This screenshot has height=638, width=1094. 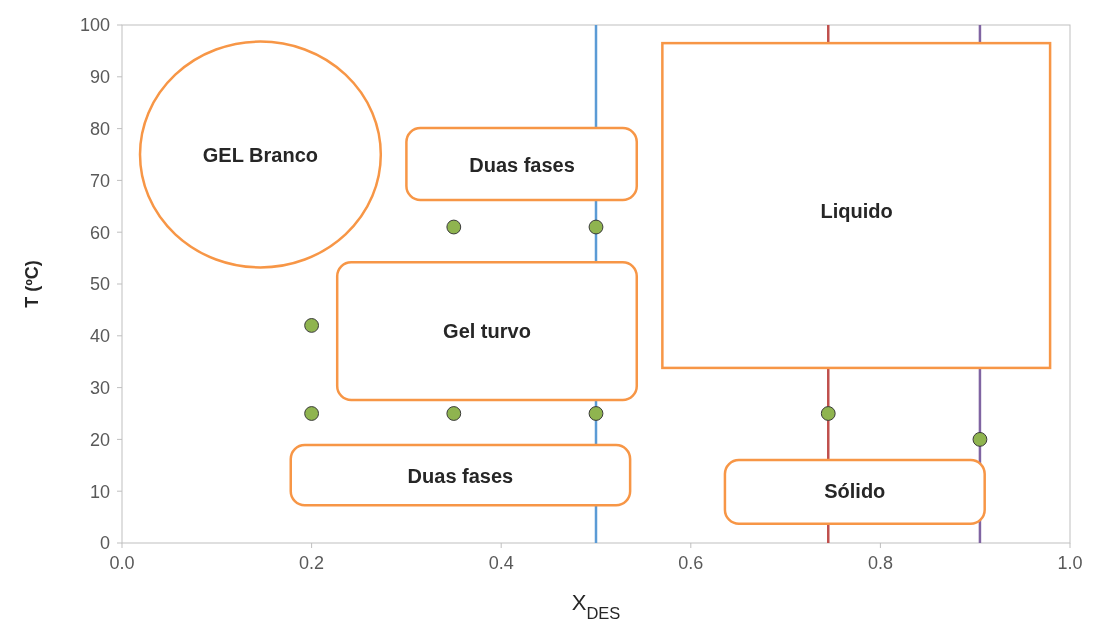 What do you see at coordinates (99, 439) in the screenshot?
I see `y-tick-label: 20` at bounding box center [99, 439].